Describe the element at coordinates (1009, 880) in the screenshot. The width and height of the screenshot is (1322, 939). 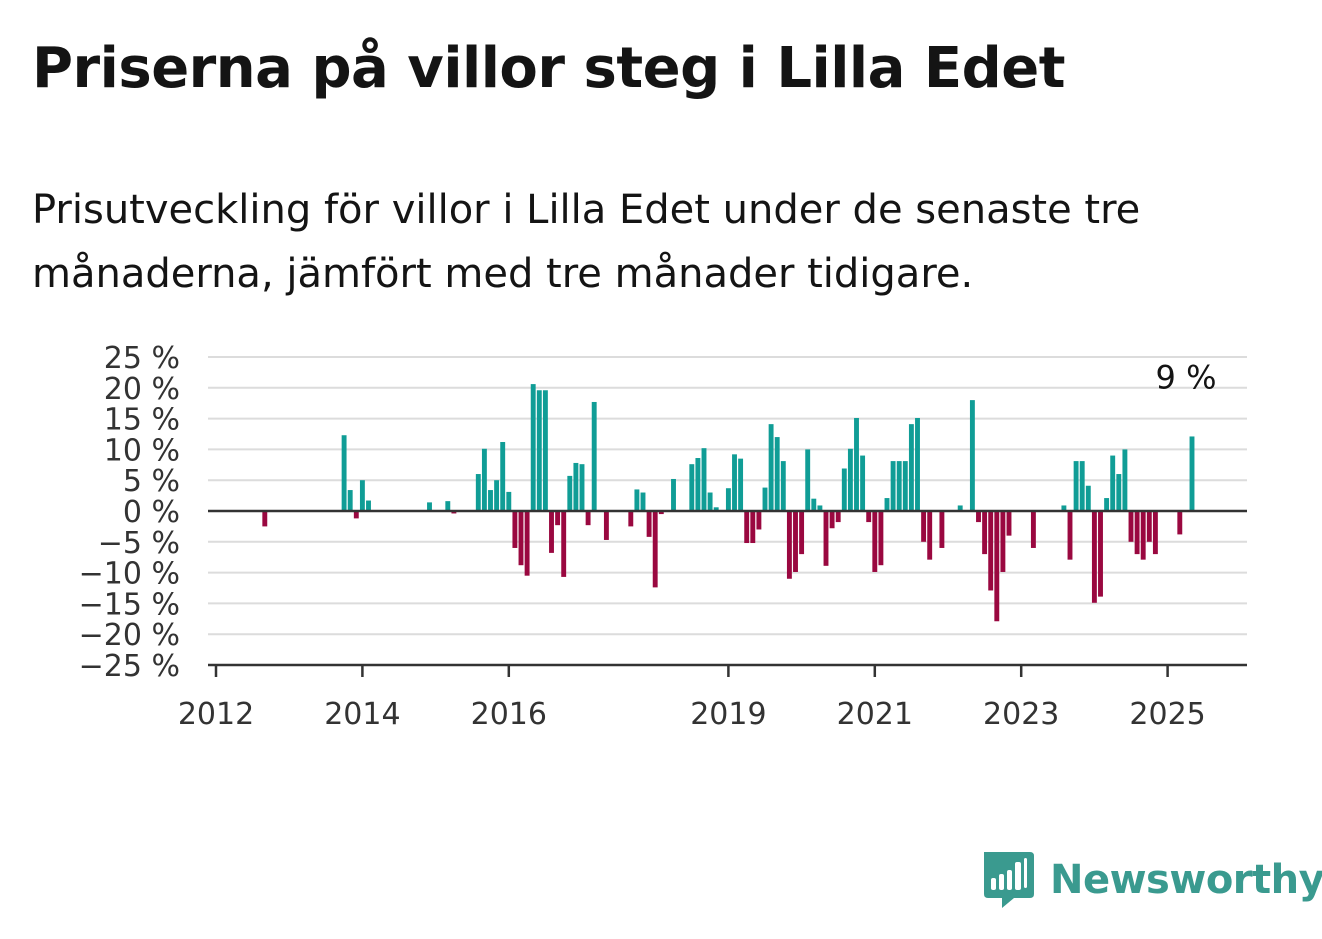
I see `newsworthy-logo-icon` at that location.